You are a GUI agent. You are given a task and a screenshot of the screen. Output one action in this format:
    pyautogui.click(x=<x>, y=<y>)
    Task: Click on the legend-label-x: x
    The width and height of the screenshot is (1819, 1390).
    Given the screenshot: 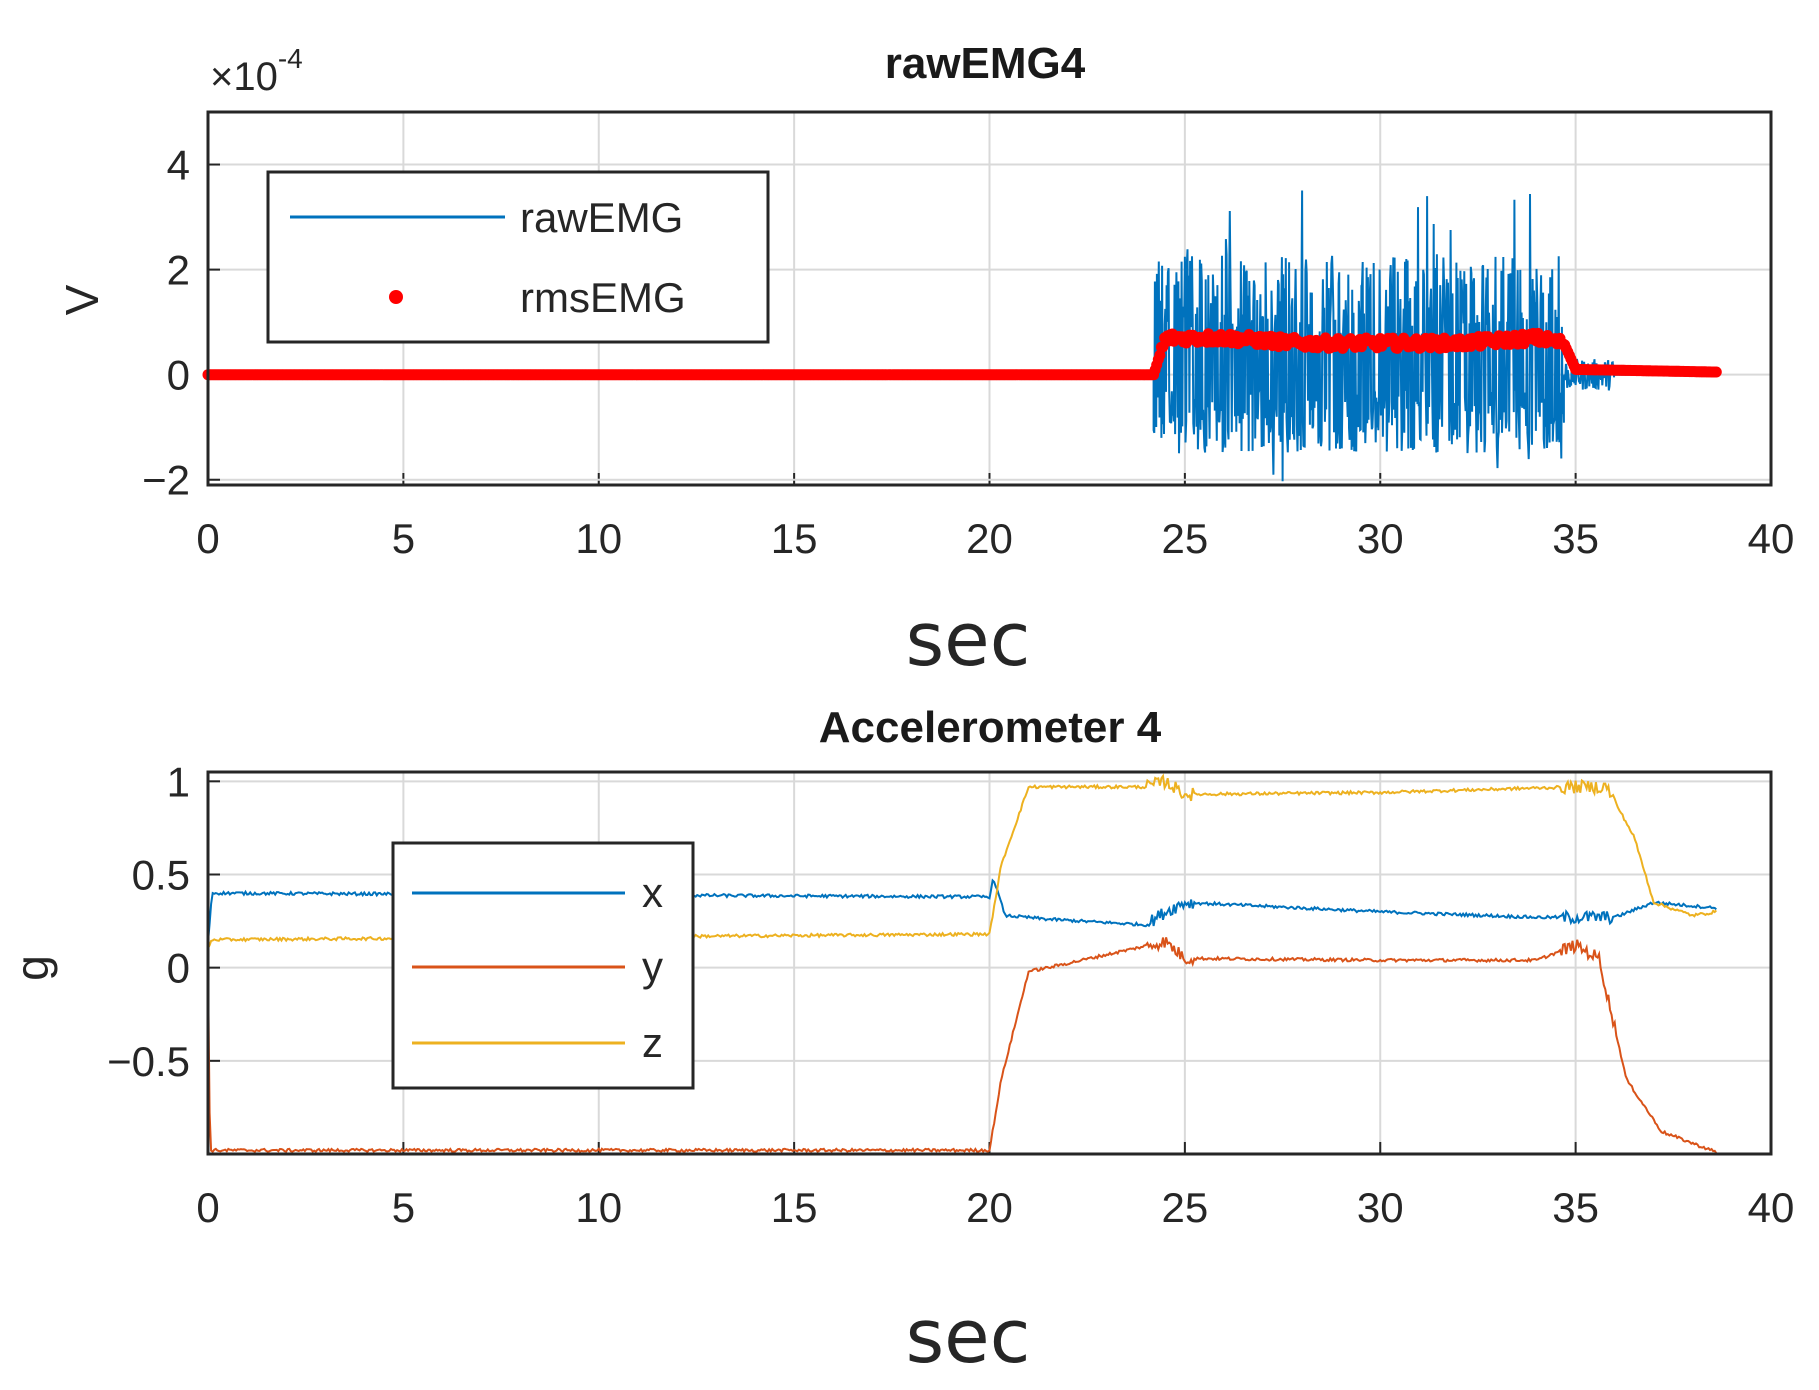 What is the action you would take?
    pyautogui.click(x=652, y=892)
    